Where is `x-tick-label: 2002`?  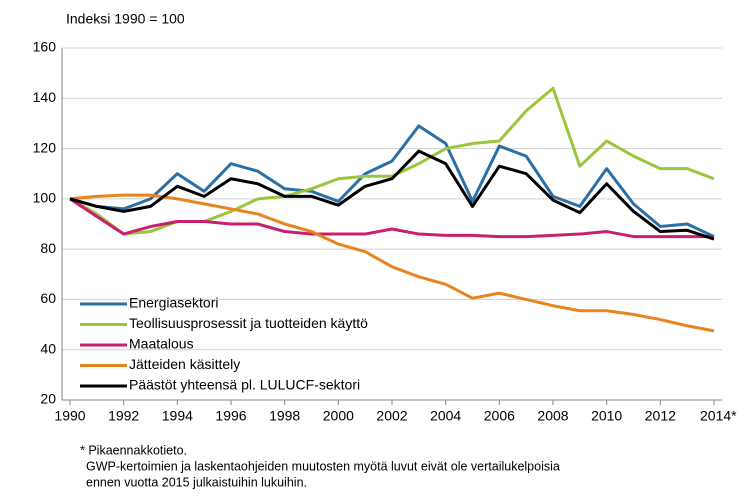 x-tick-label: 2002 is located at coordinates (391, 416).